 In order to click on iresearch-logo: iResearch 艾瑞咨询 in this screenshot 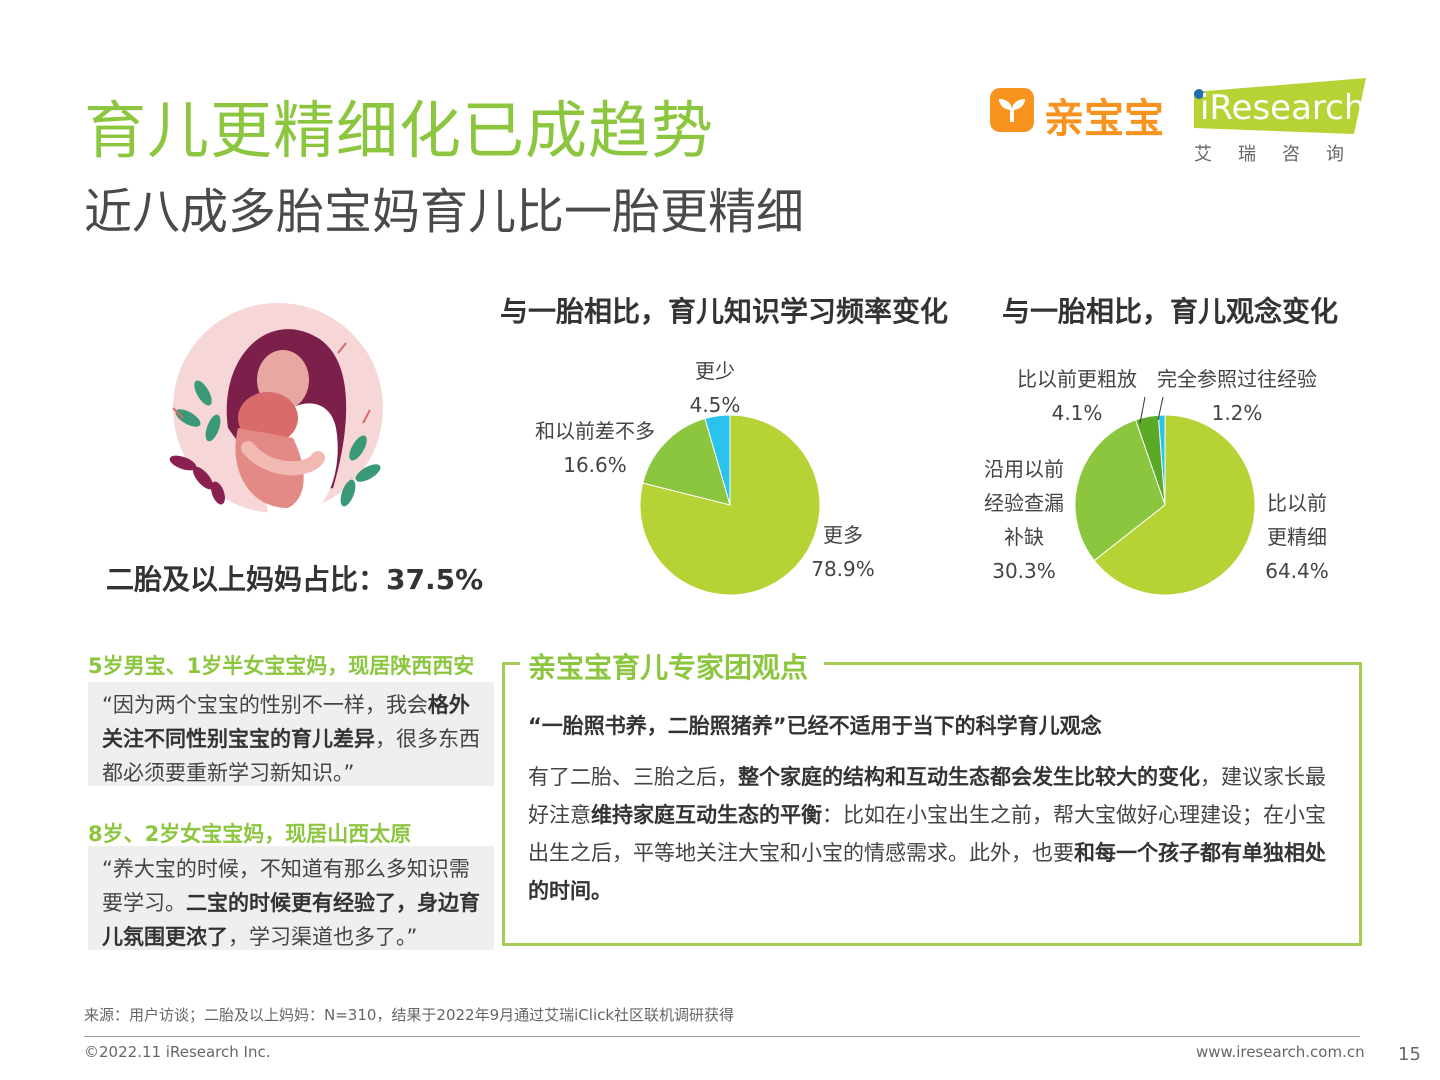, I will do `click(1280, 123)`.